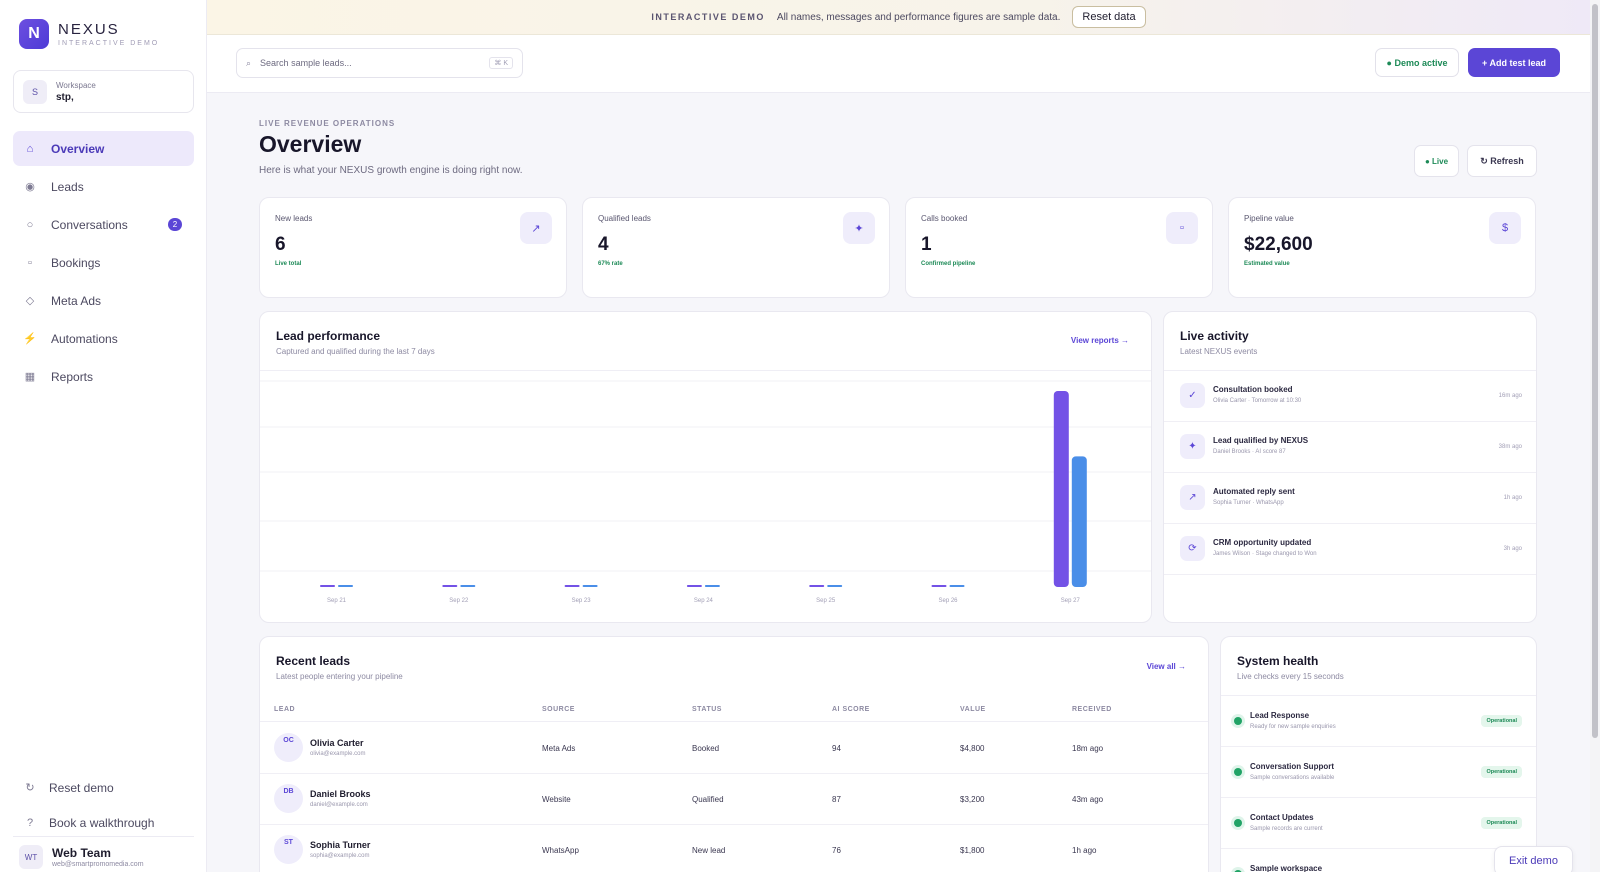 The width and height of the screenshot is (1600, 872). What do you see at coordinates (851, 709) in the screenshot?
I see `column-header-ai-score: AI SCORE` at bounding box center [851, 709].